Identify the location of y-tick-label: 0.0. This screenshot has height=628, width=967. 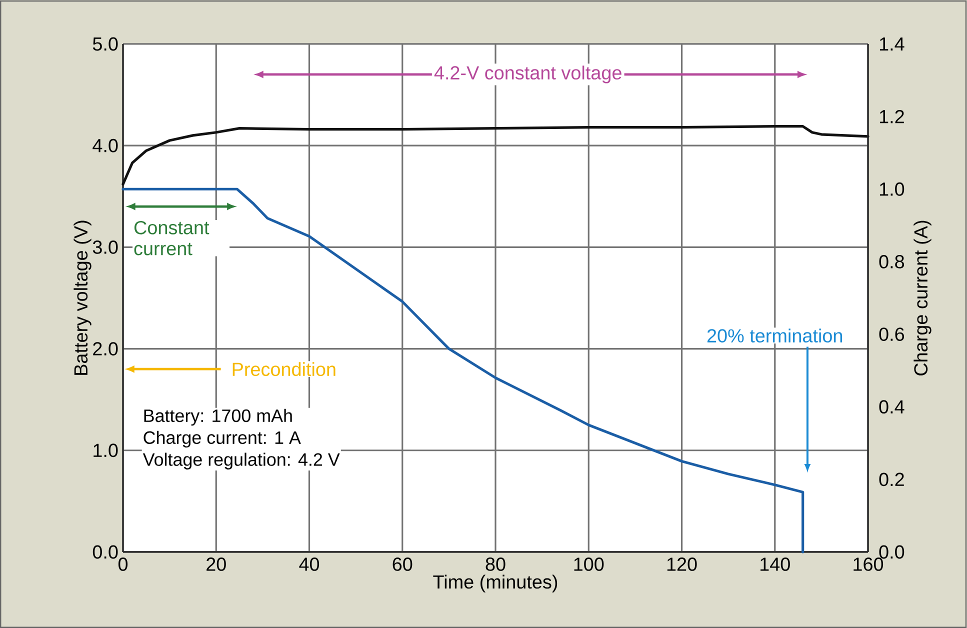
(105, 552).